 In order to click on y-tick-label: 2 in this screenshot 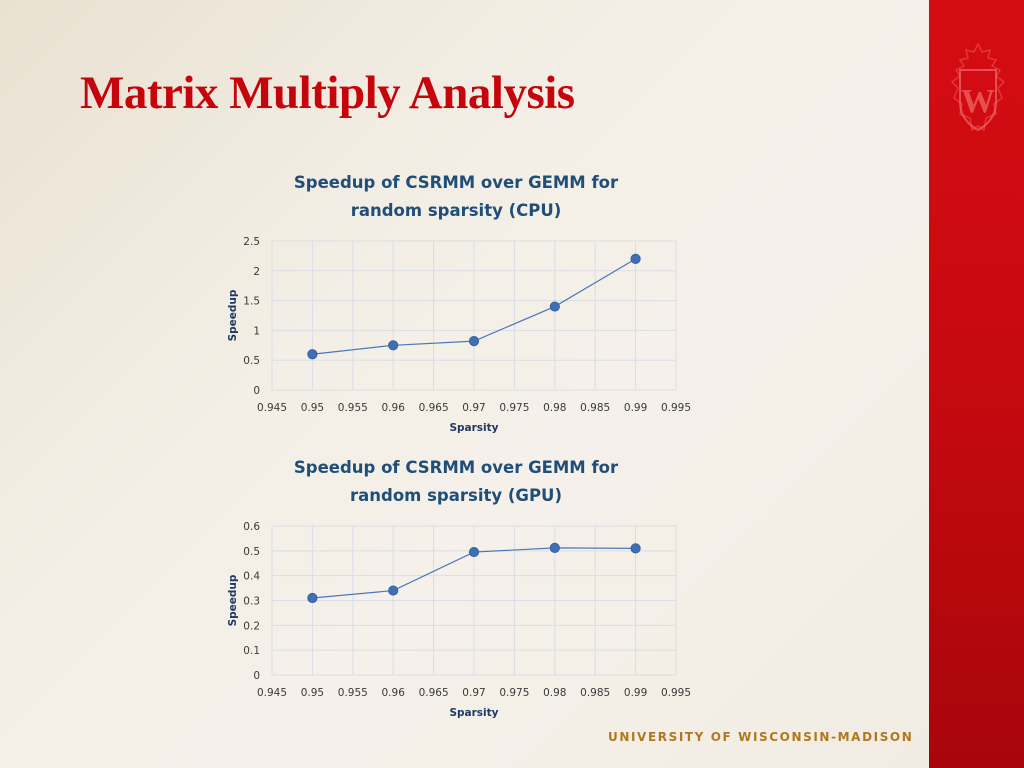, I will do `click(256, 272)`.